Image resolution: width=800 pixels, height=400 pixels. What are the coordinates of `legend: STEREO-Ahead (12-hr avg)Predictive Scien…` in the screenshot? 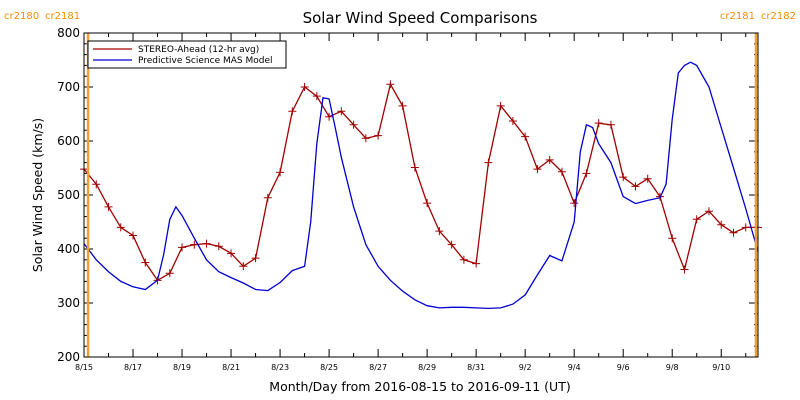 It's located at (187, 54).